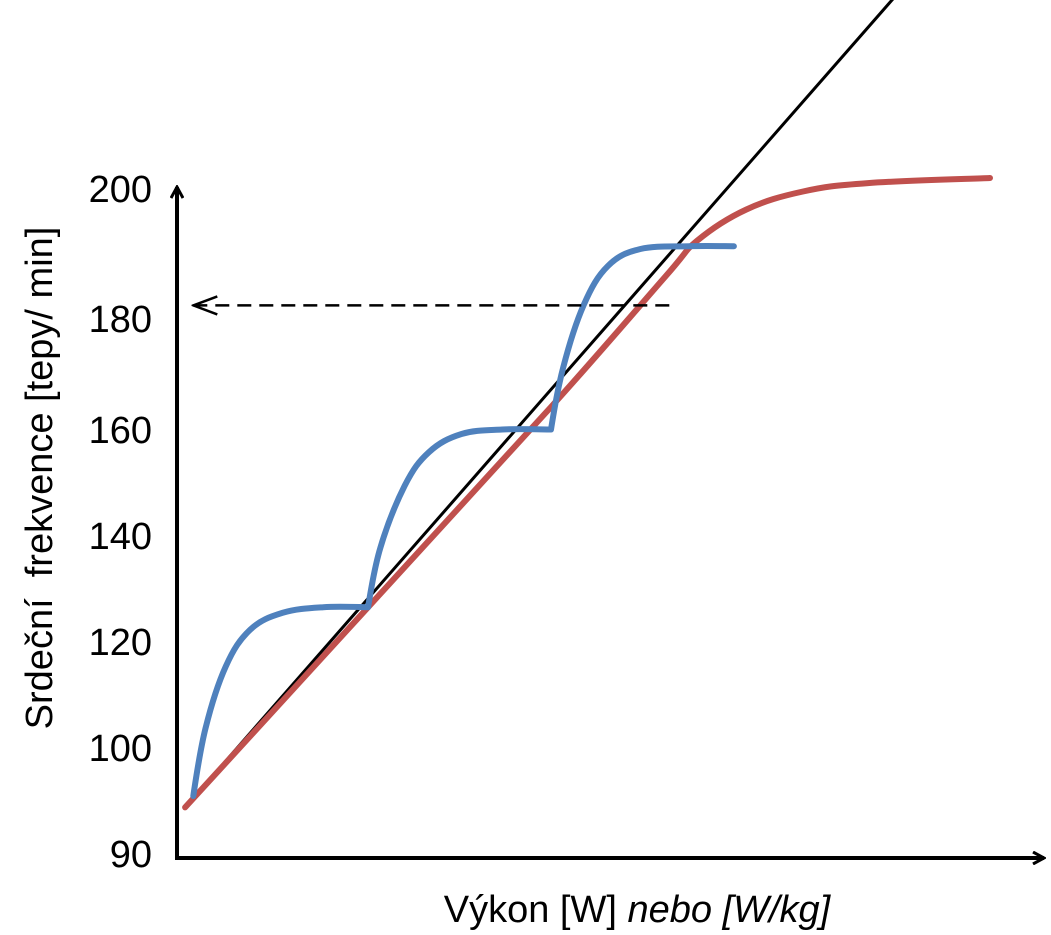  What do you see at coordinates (120, 749) in the screenshot?
I see `y-tick-label: 100` at bounding box center [120, 749].